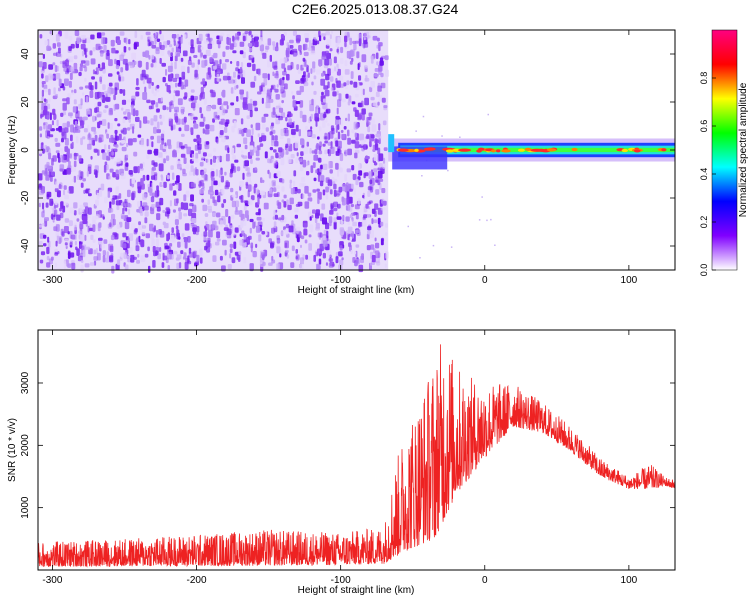 The height and width of the screenshot is (600, 750). I want to click on signal-band, so click(531, 152).